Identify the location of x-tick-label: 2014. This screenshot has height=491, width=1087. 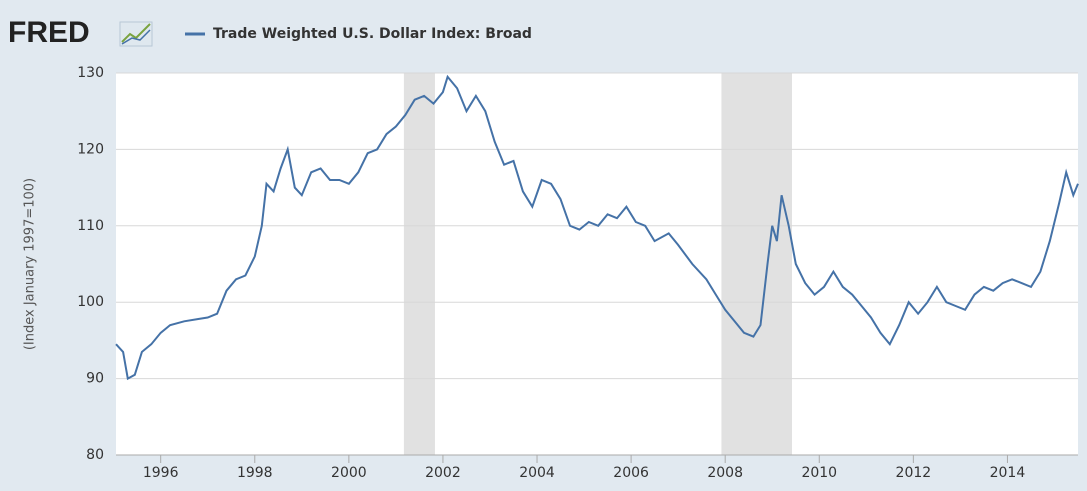
(1008, 473).